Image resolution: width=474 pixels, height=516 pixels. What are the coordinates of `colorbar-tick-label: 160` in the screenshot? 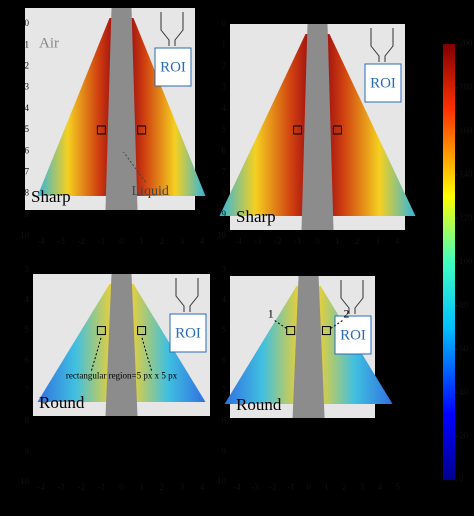 It's located at (466, 130).